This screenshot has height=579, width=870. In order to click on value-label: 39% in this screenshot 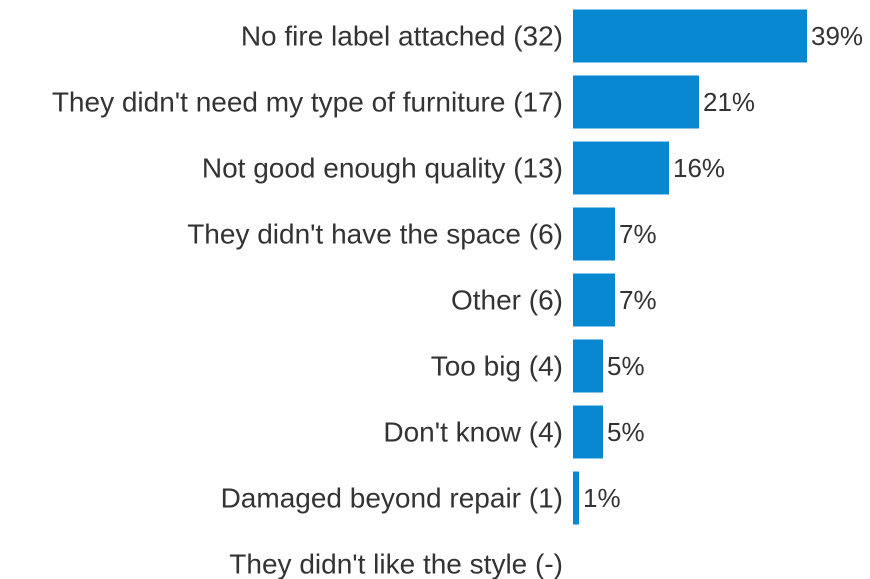, I will do `click(837, 36)`.